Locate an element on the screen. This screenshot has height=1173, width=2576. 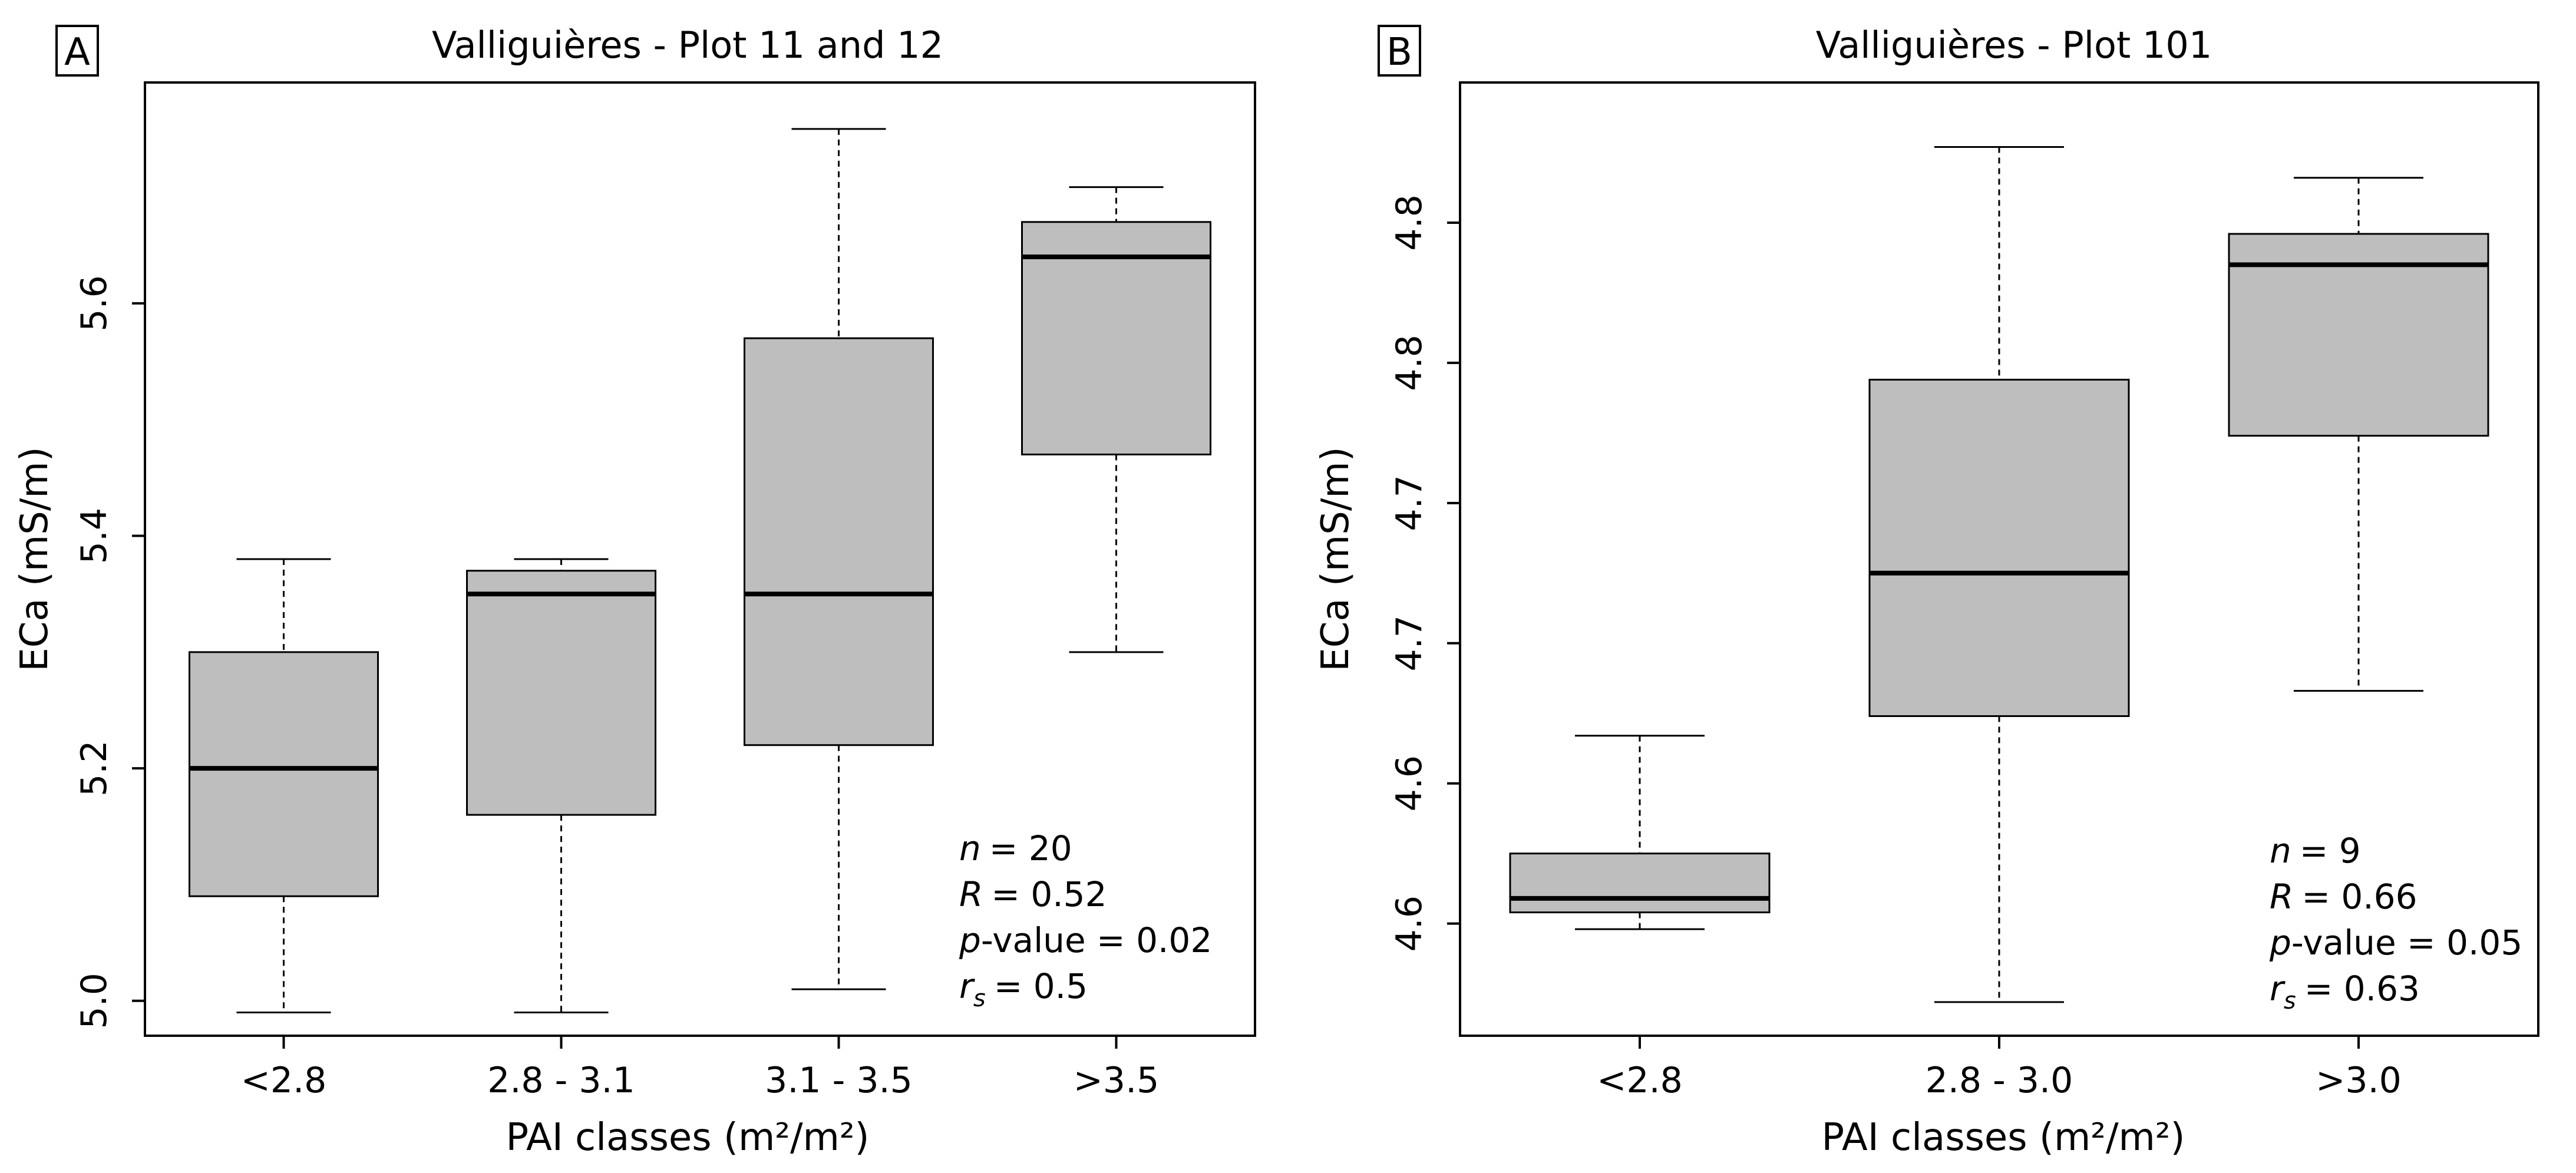
panel-b-stat-rs-sub: s is located at coordinates (2290, 1001).